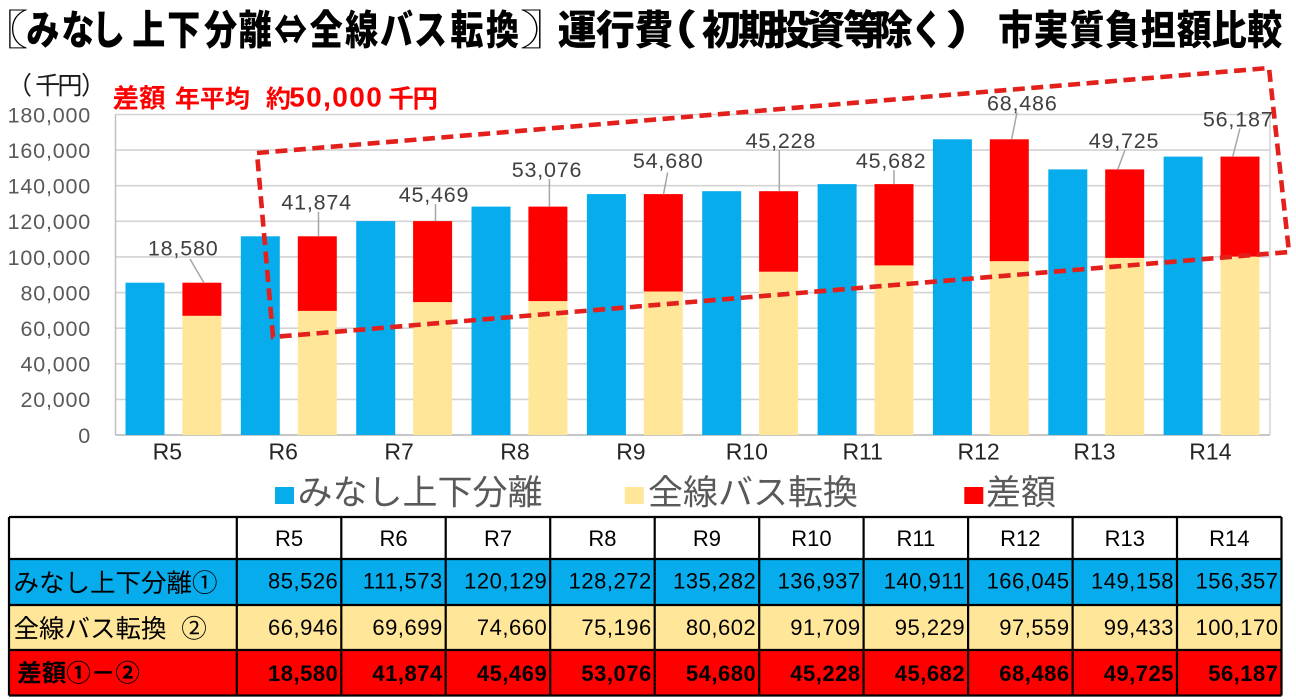  Describe the element at coordinates (49, 258) in the screenshot. I see `svg-text: 100,000` at that location.